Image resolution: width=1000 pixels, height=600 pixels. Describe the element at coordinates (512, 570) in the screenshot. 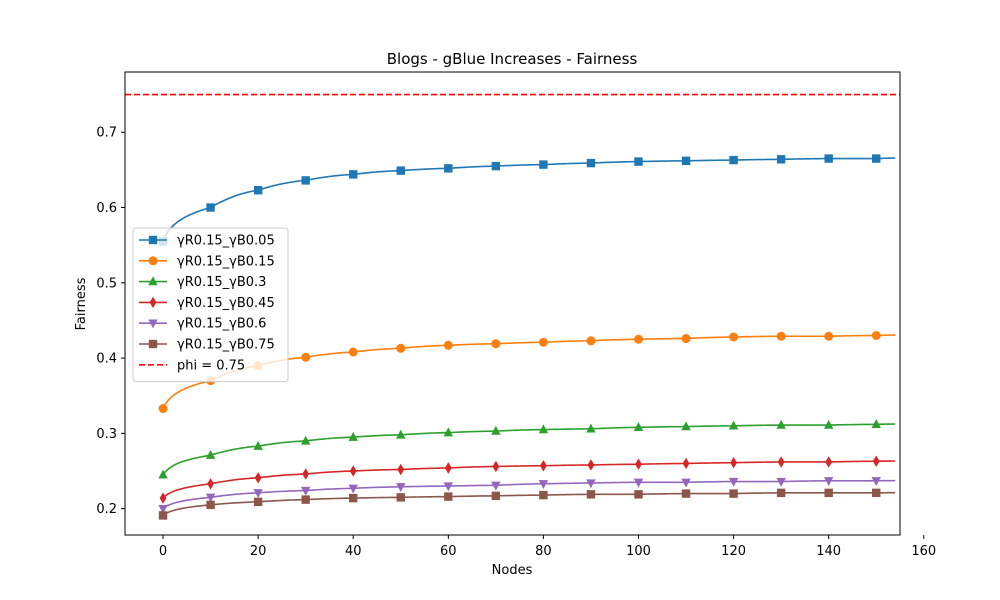

I see `x-axis-title: Nodes` at that location.